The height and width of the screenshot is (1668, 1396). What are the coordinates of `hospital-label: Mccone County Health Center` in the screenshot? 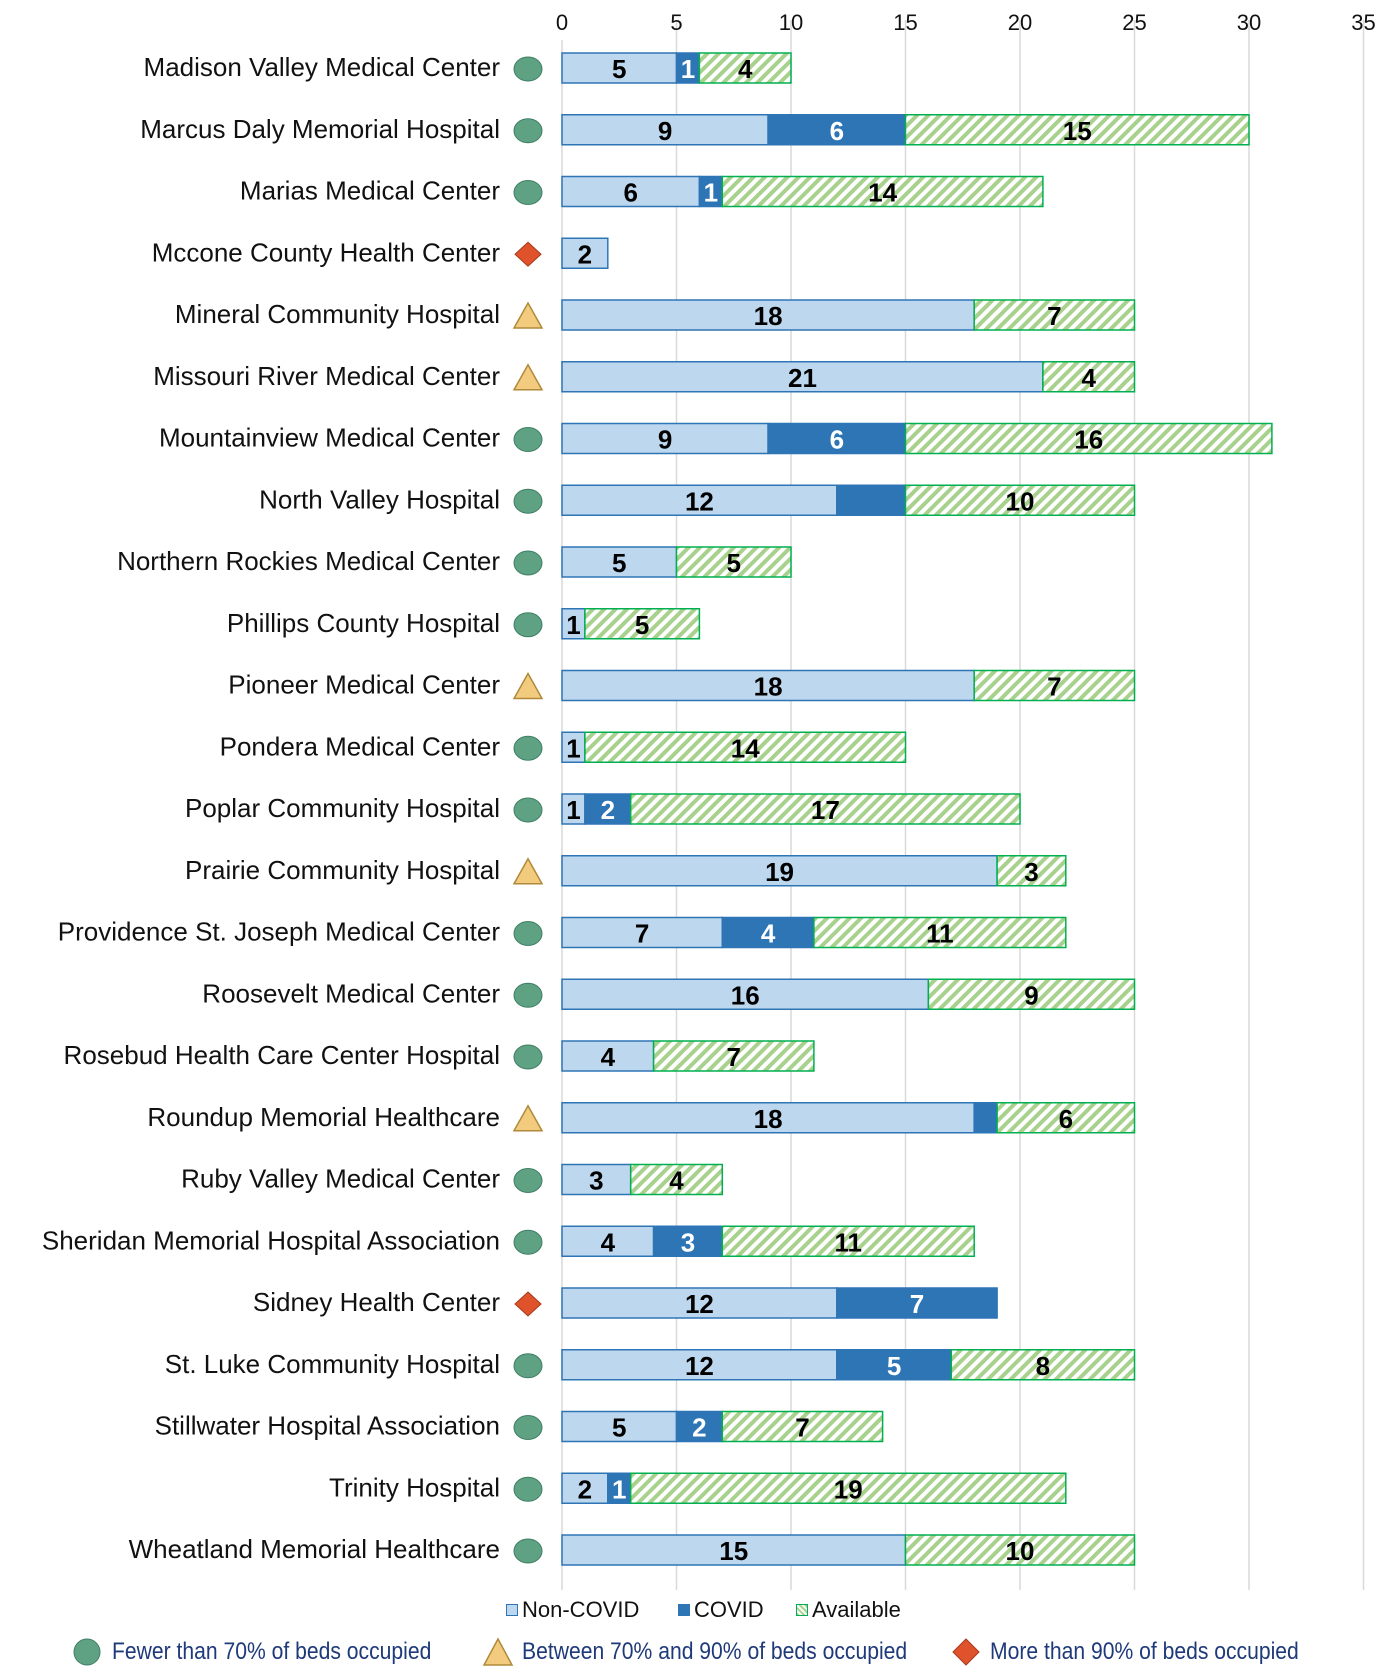 It's located at (326, 252).